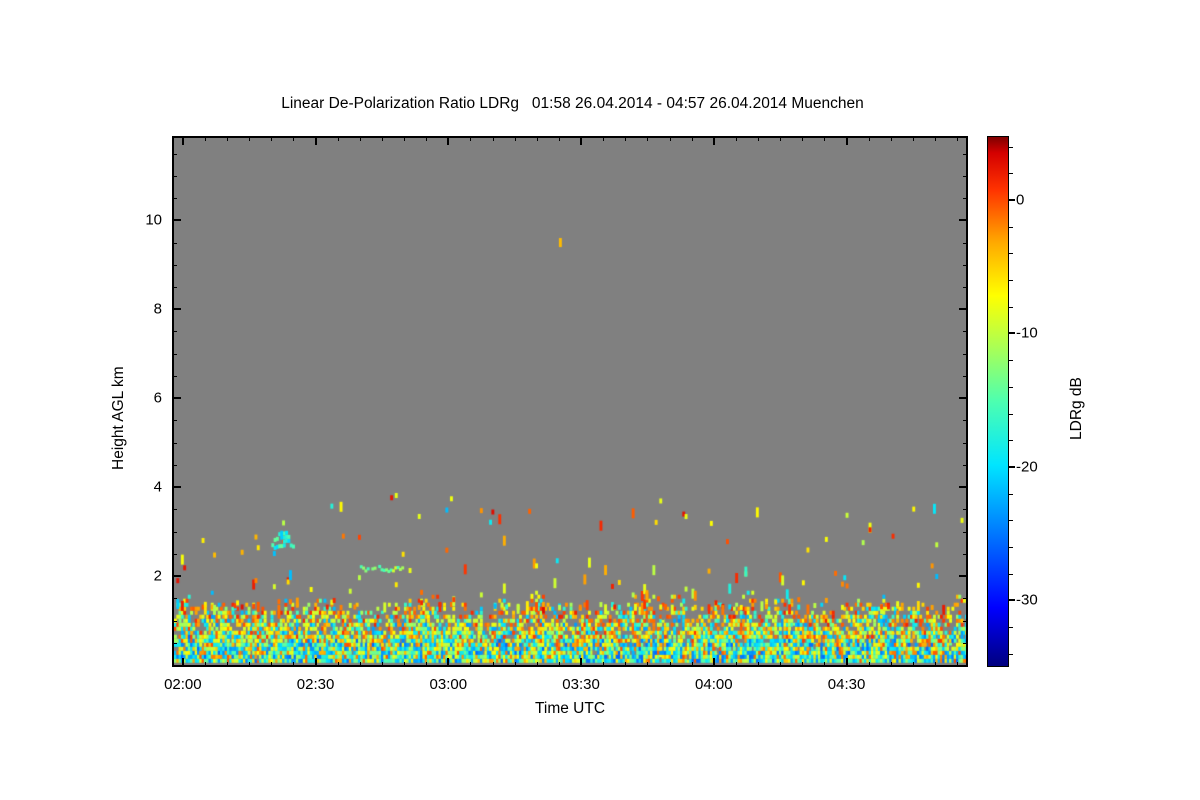  What do you see at coordinates (118, 418) in the screenshot?
I see `y-axis-title: Height AGL km` at bounding box center [118, 418].